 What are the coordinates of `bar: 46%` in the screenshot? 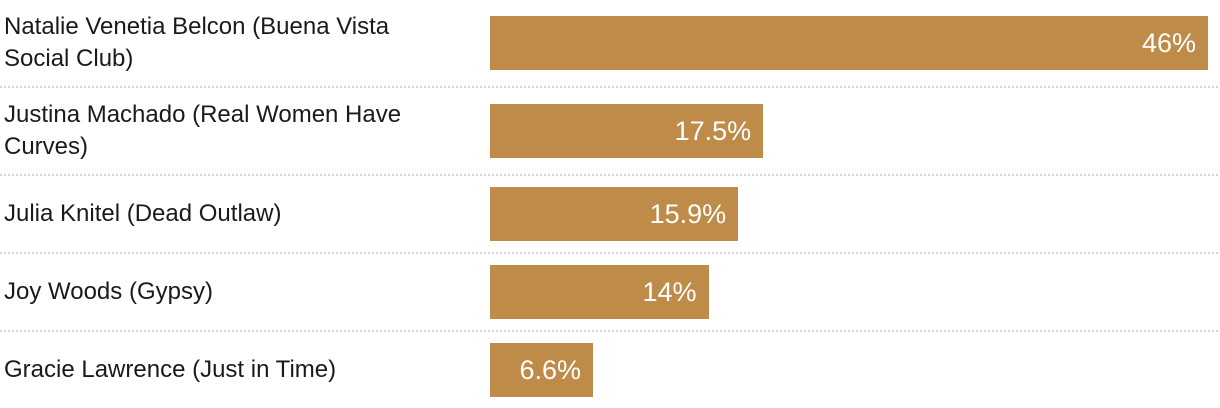 It's located at (849, 43).